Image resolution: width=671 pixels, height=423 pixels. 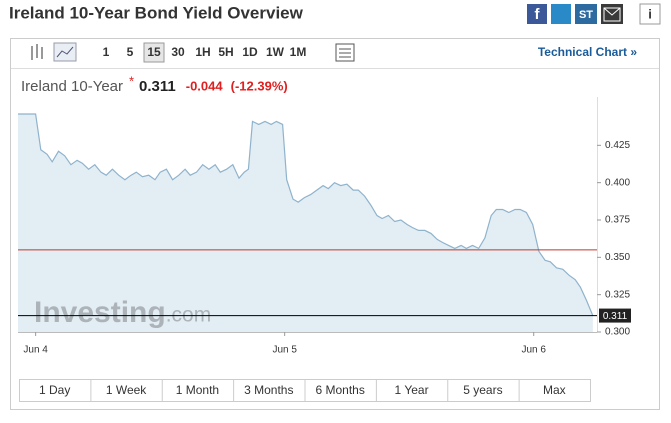 I want to click on range-button: 1 Day, so click(x=54, y=390).